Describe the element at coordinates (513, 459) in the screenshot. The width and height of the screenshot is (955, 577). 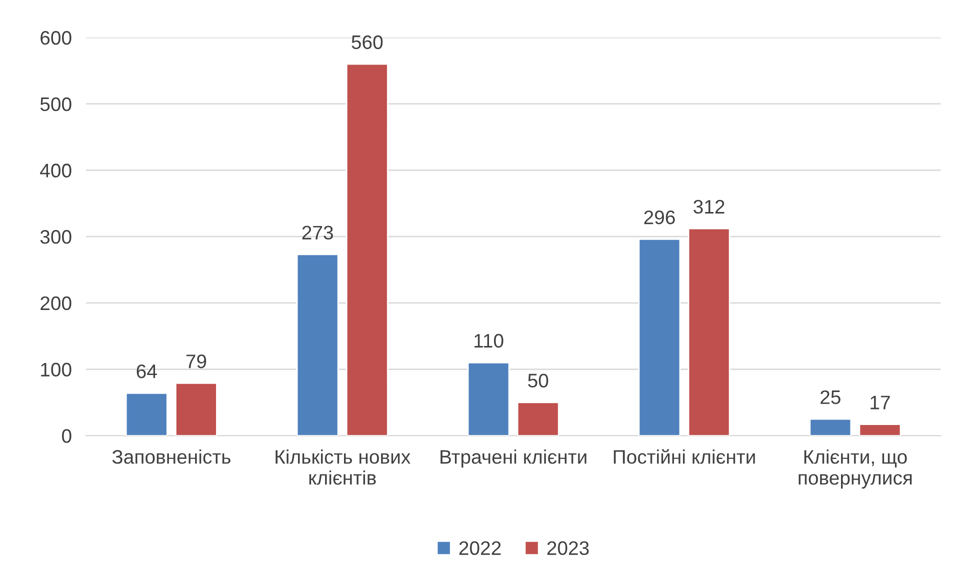
I see `x-tick-label: Втрачені клієнти` at that location.